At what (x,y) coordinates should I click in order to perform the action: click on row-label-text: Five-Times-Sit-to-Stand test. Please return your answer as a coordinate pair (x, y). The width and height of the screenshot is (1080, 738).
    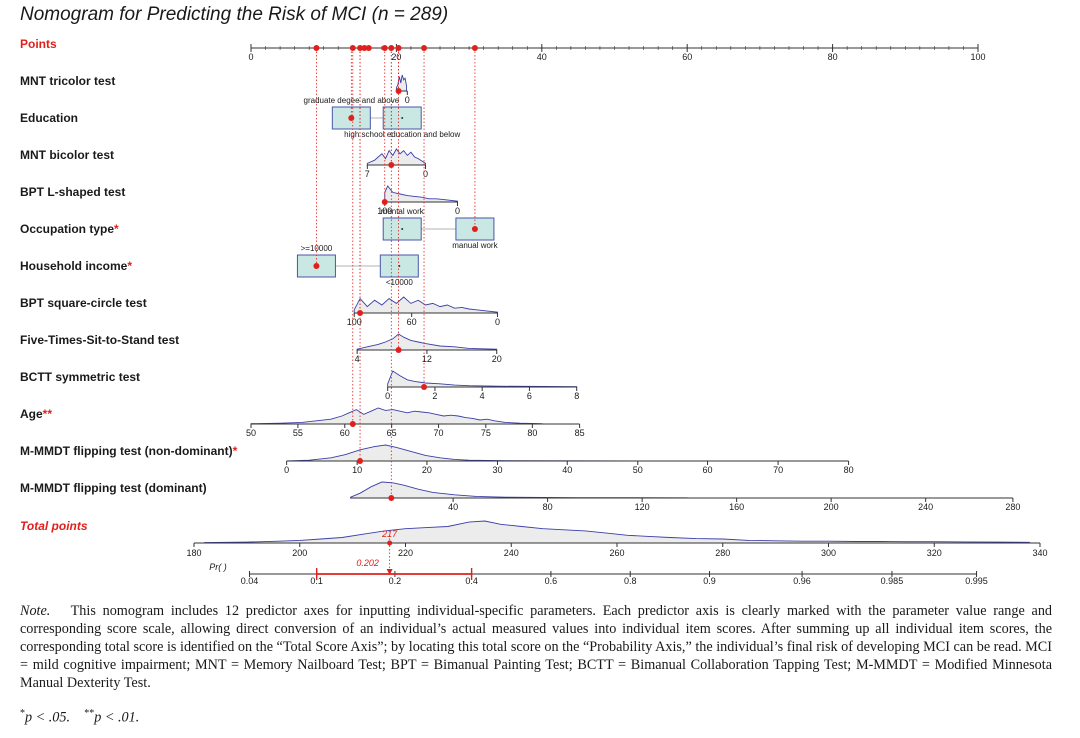
    Looking at the image, I should click on (99, 340).